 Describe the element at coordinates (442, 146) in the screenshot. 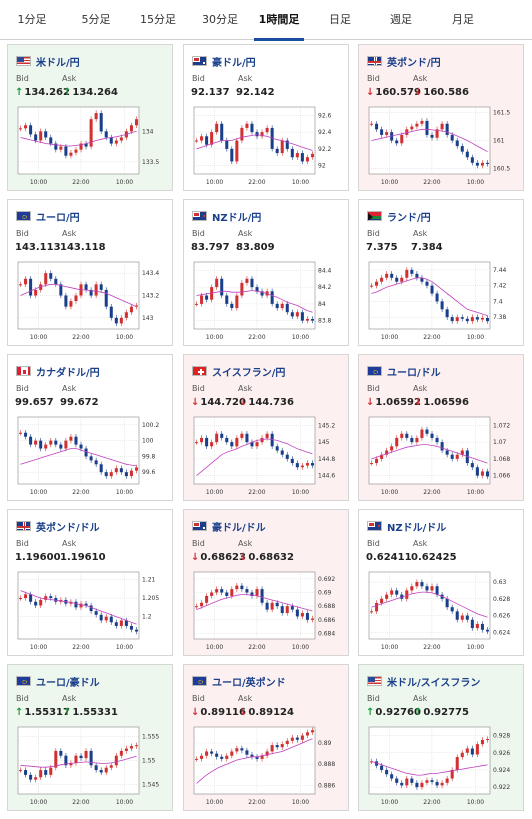

I see `price-chart: 161.5 161 160.5 10:00 22:00 10:00` at that location.